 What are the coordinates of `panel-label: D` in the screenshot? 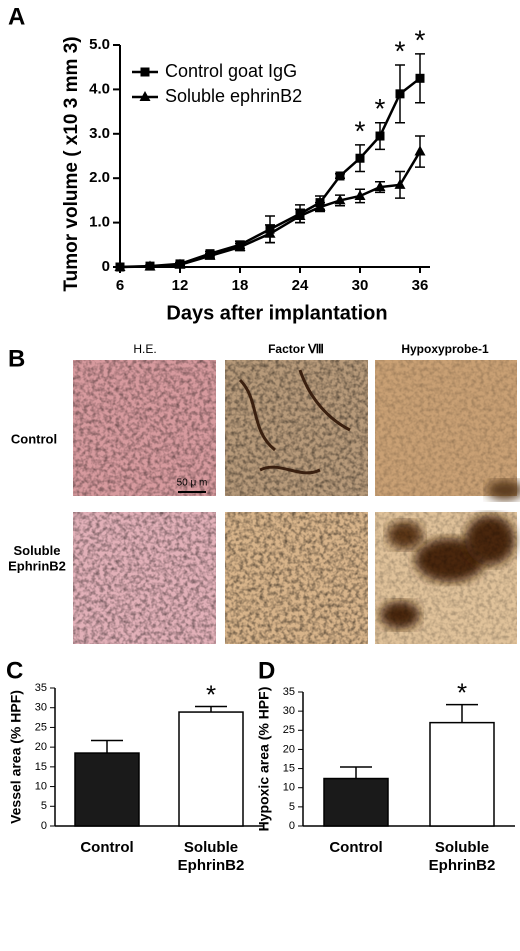 It's located at (266, 670).